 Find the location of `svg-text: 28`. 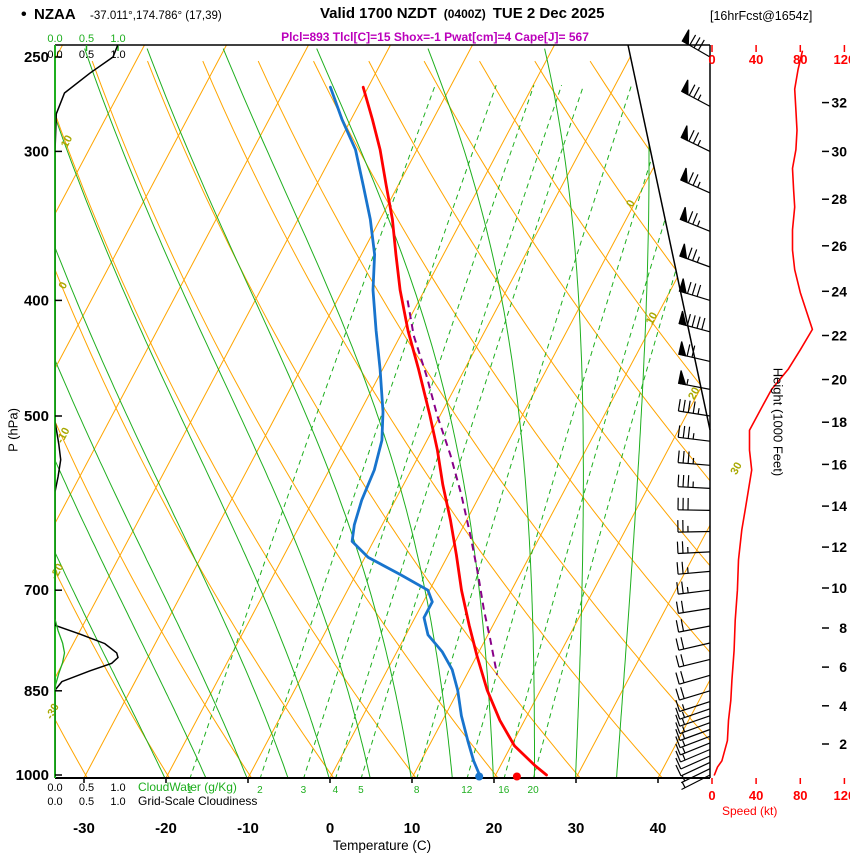

svg-text: 28 is located at coordinates (839, 199).